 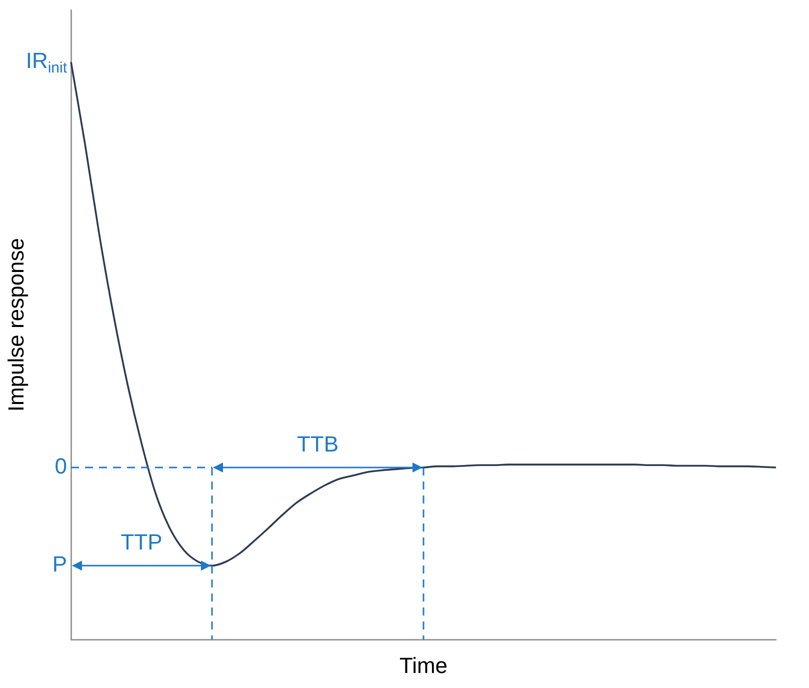 I want to click on annotation: TTP, so click(x=141, y=542).